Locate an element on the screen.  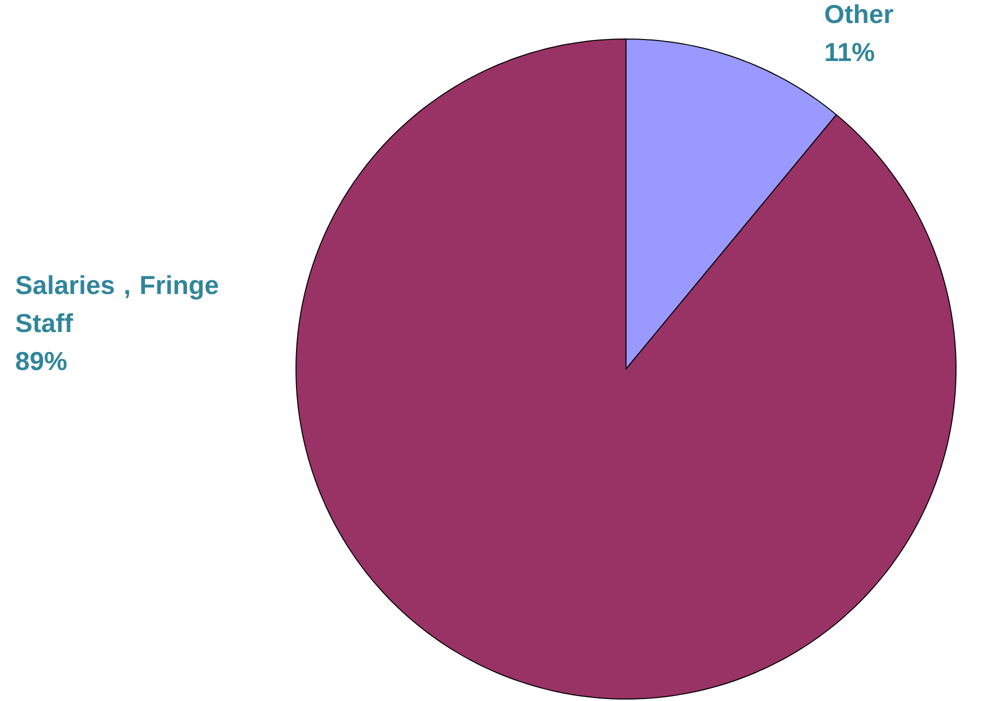
data-label: 89% is located at coordinates (41, 361).